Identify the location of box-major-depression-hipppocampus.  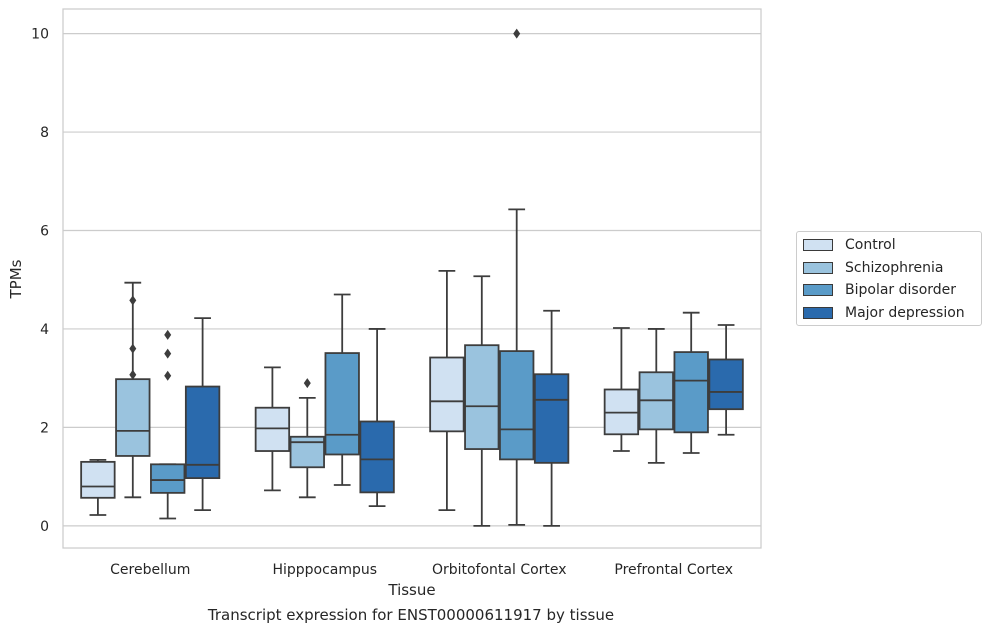
(377, 418).